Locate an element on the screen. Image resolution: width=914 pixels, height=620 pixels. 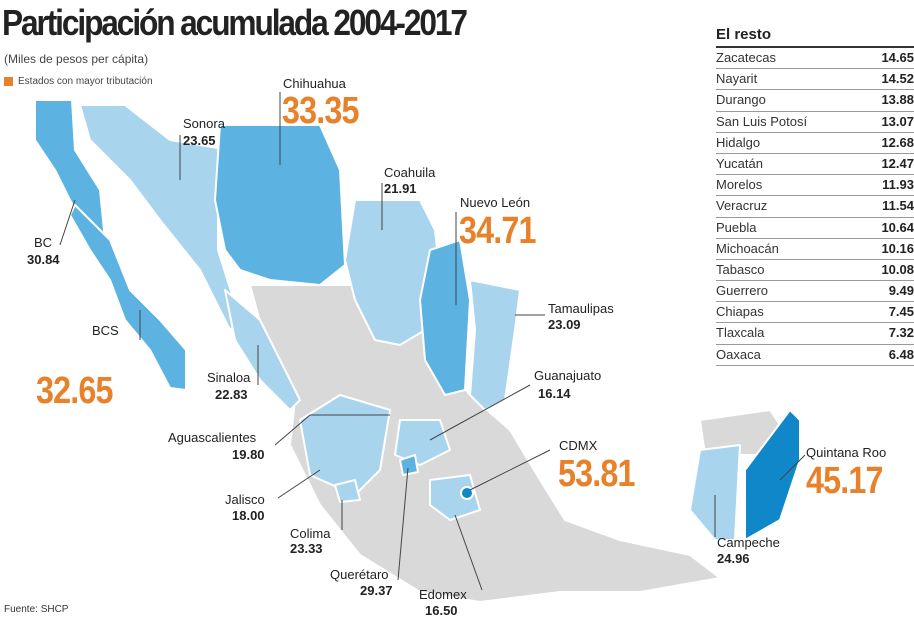
region-nuevo-leon is located at coordinates (445, 317).